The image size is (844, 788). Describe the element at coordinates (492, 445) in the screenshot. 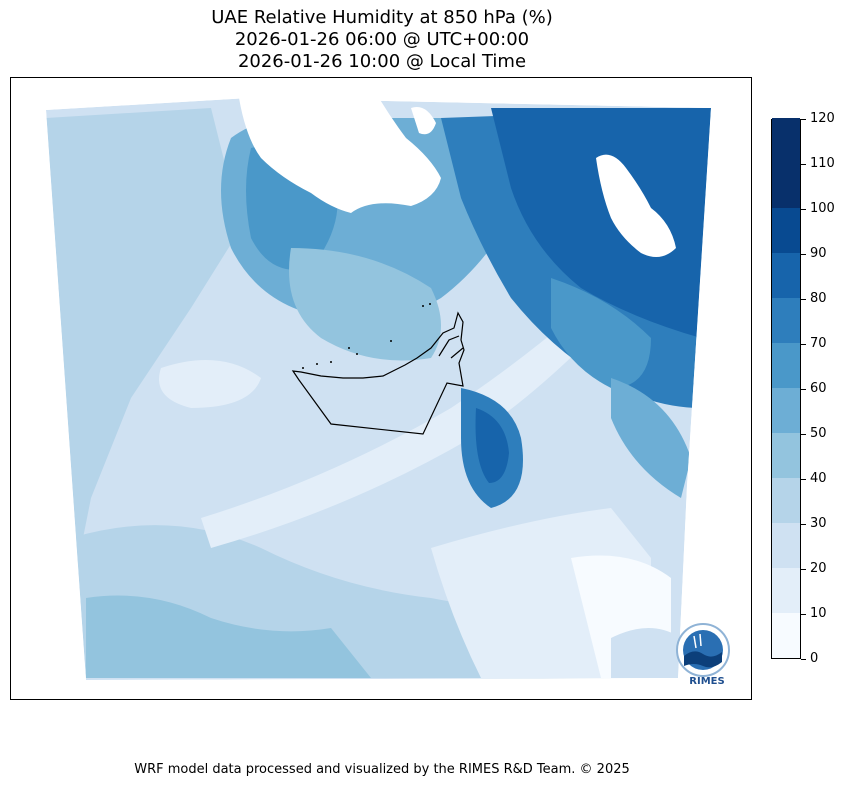

I see `rh-band-80-90-core` at that location.